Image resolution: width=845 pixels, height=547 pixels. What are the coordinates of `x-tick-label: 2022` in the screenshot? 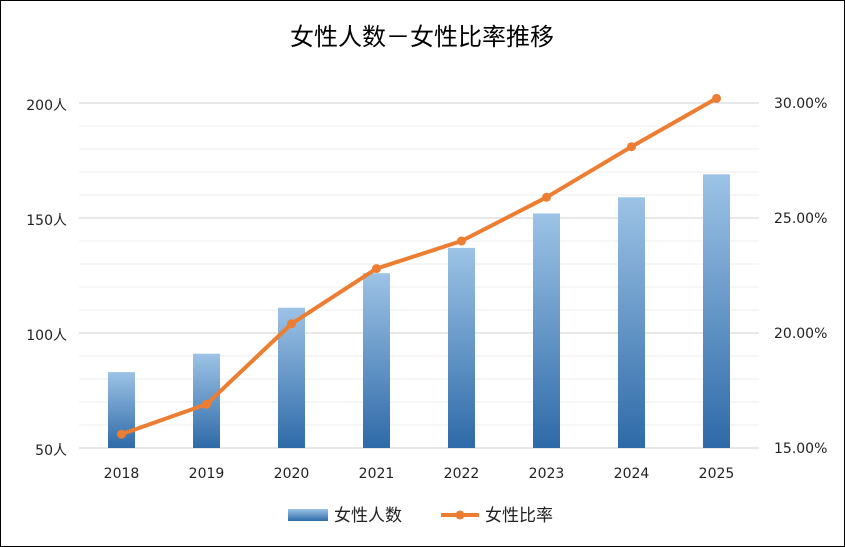 It's located at (462, 474).